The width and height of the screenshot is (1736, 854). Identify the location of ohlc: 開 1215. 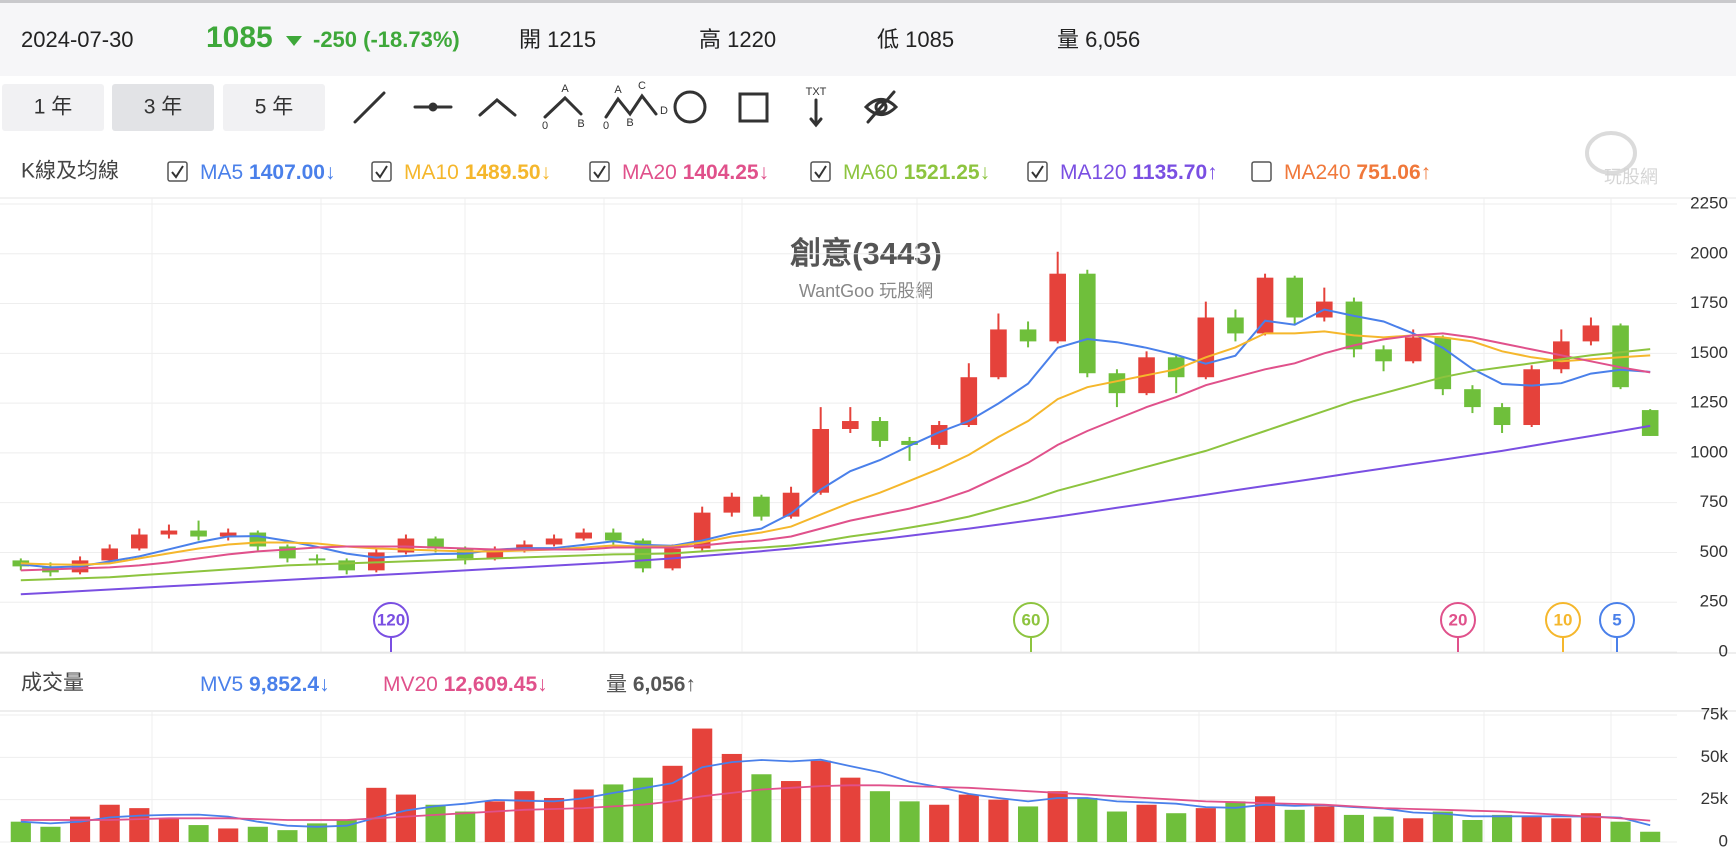
(557, 39).